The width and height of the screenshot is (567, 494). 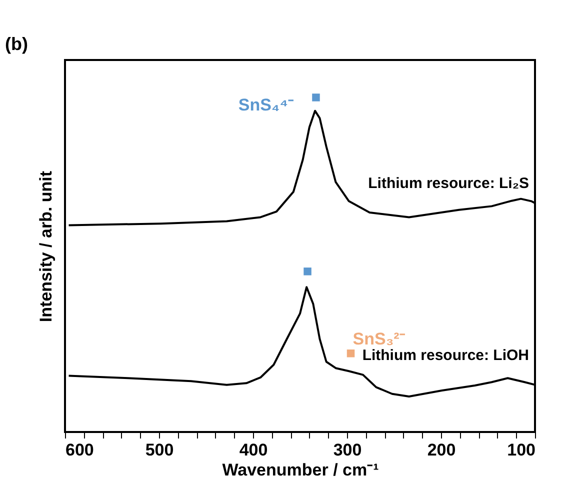 I want to click on x-tick-label: 400, so click(x=253, y=450).